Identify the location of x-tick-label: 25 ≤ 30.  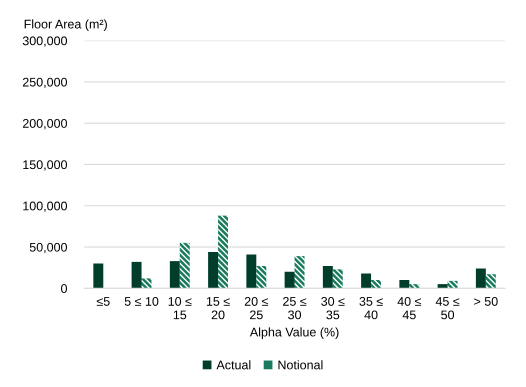
(294, 308).